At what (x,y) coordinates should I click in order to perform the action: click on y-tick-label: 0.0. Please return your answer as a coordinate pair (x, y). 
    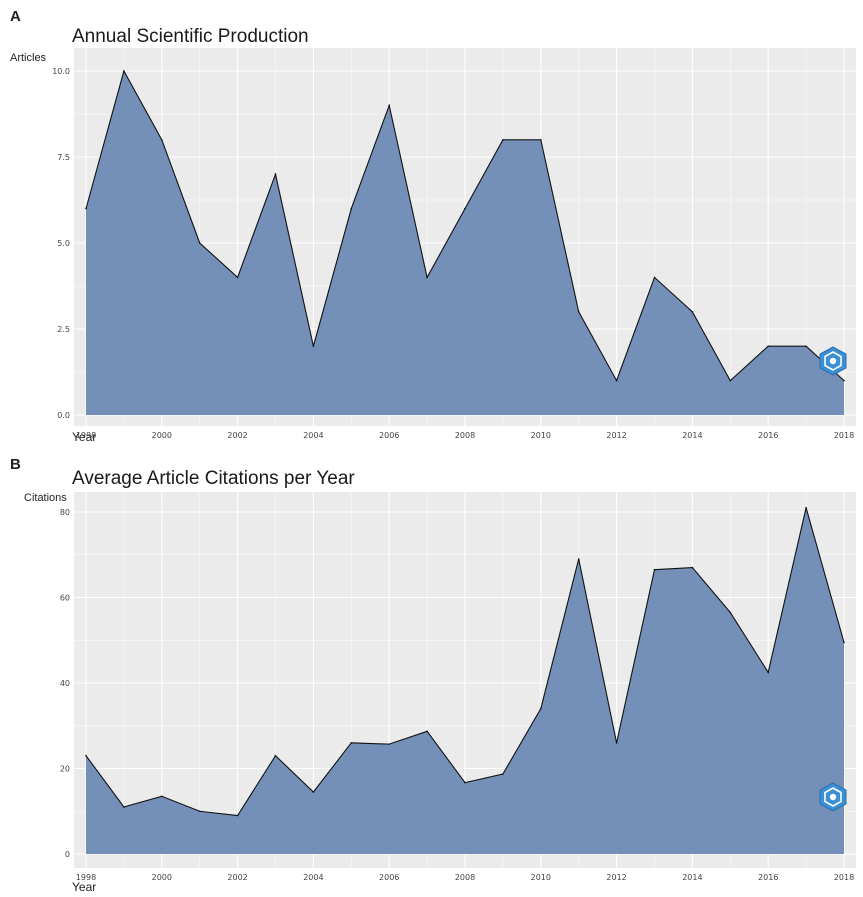
    Looking at the image, I should click on (63, 415).